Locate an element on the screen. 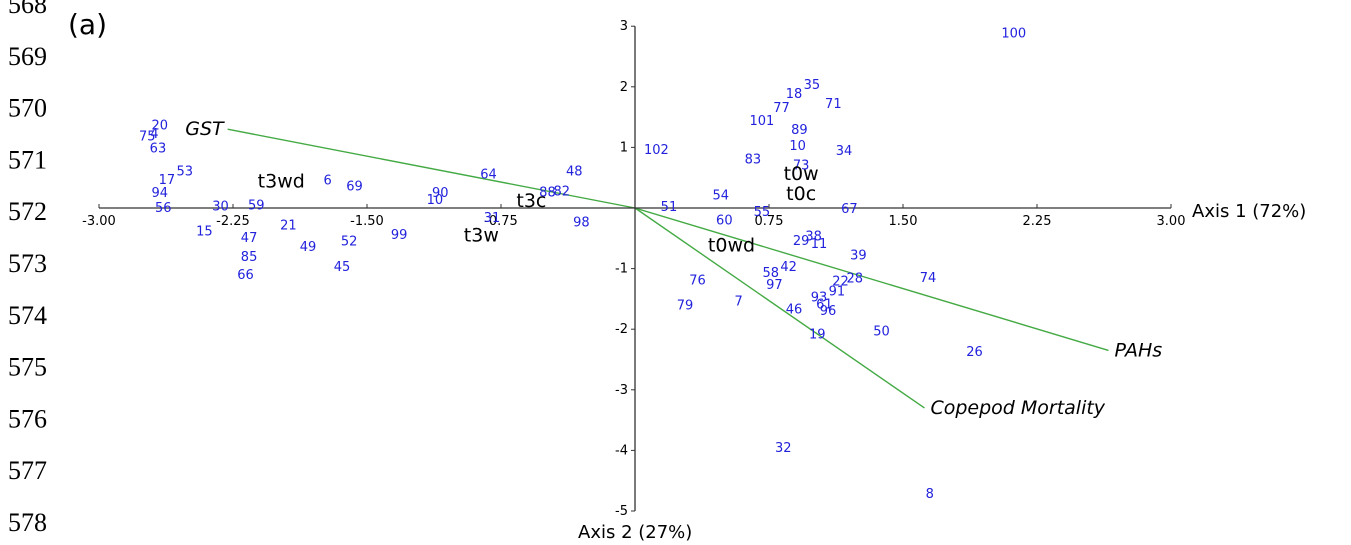 The width and height of the screenshot is (1351, 545). point-label: 71 is located at coordinates (833, 104).